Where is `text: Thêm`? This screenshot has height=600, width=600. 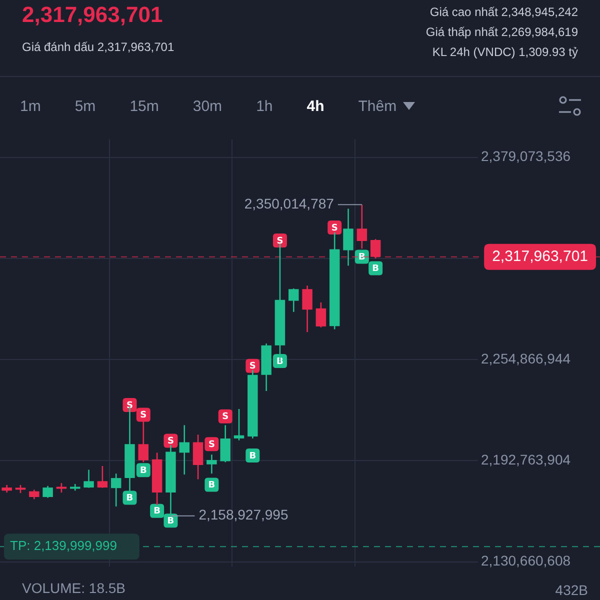
text: Thêm is located at coordinates (378, 106).